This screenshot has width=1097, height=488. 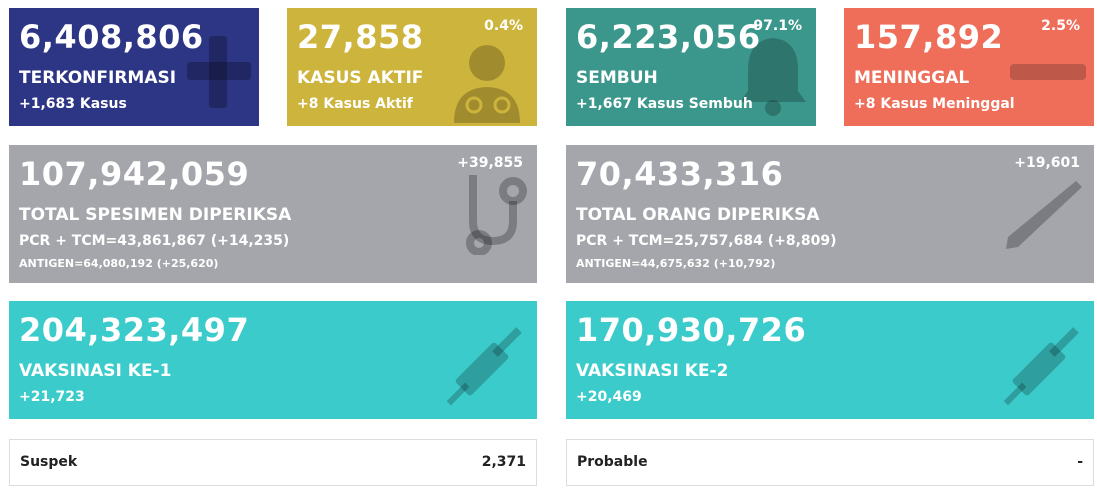 I want to click on label: VAKSINASI KE-1, so click(x=95, y=371).